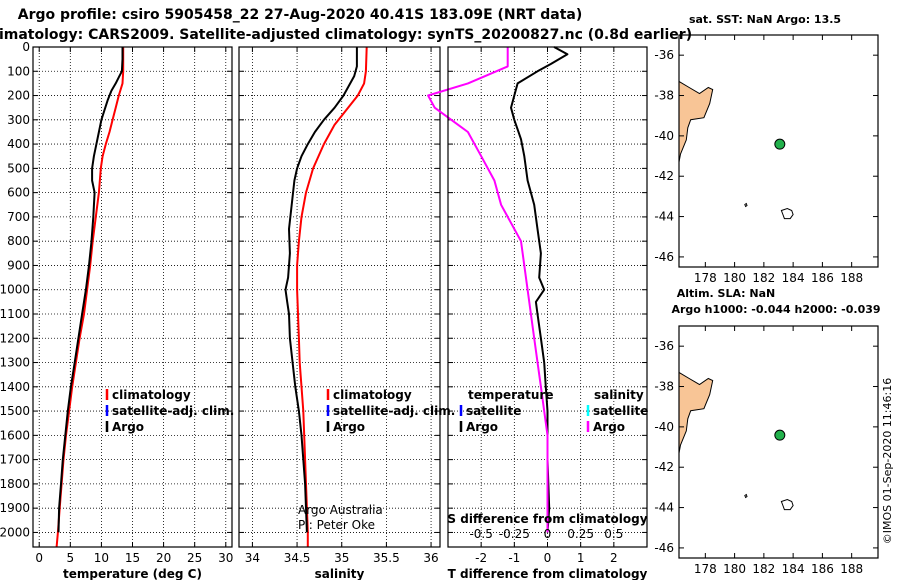 The width and height of the screenshot is (900, 580). I want to click on s-tick-label: -0.25, so click(514, 534).